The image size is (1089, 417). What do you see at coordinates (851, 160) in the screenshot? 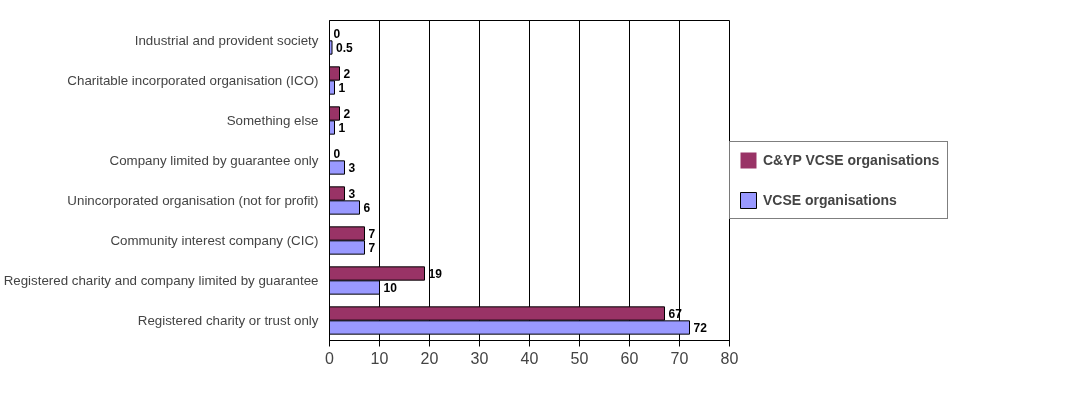
I see `legend-label: C&YP VCSE organisations` at bounding box center [851, 160].